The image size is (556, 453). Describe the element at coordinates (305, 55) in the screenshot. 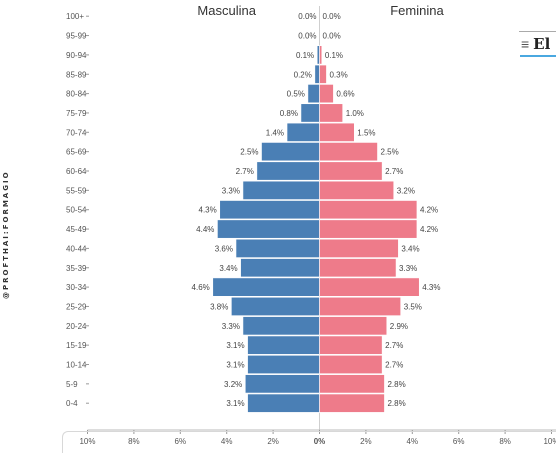

I see `value-label-masculina: 0.1%` at that location.